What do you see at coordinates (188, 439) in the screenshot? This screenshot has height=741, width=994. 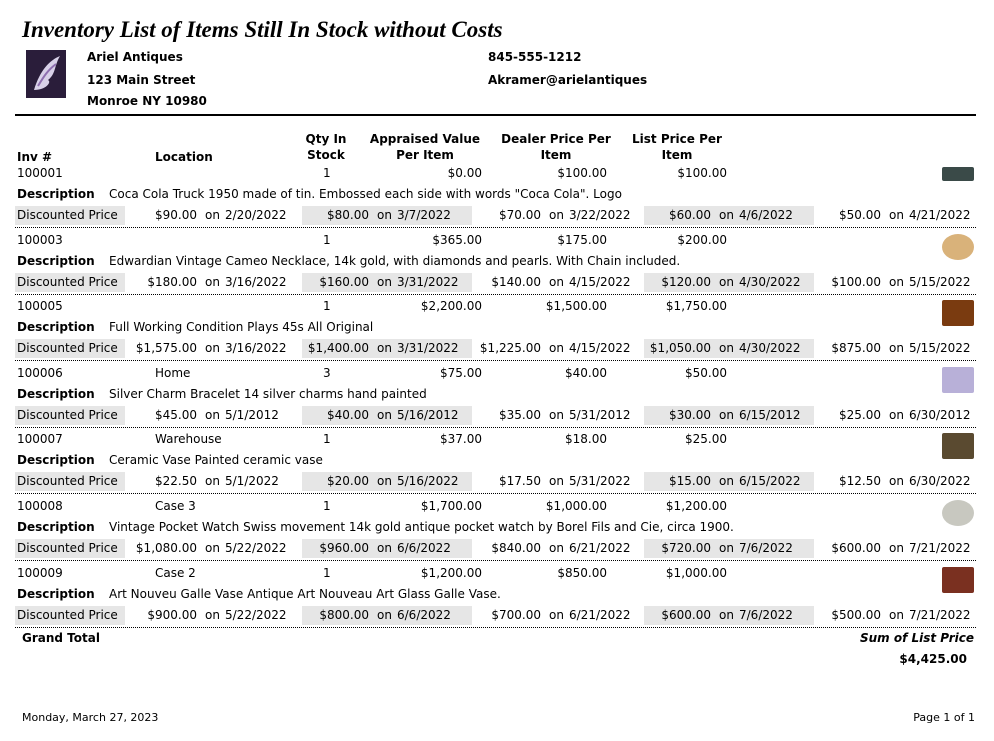 I see `location: Warehouse` at bounding box center [188, 439].